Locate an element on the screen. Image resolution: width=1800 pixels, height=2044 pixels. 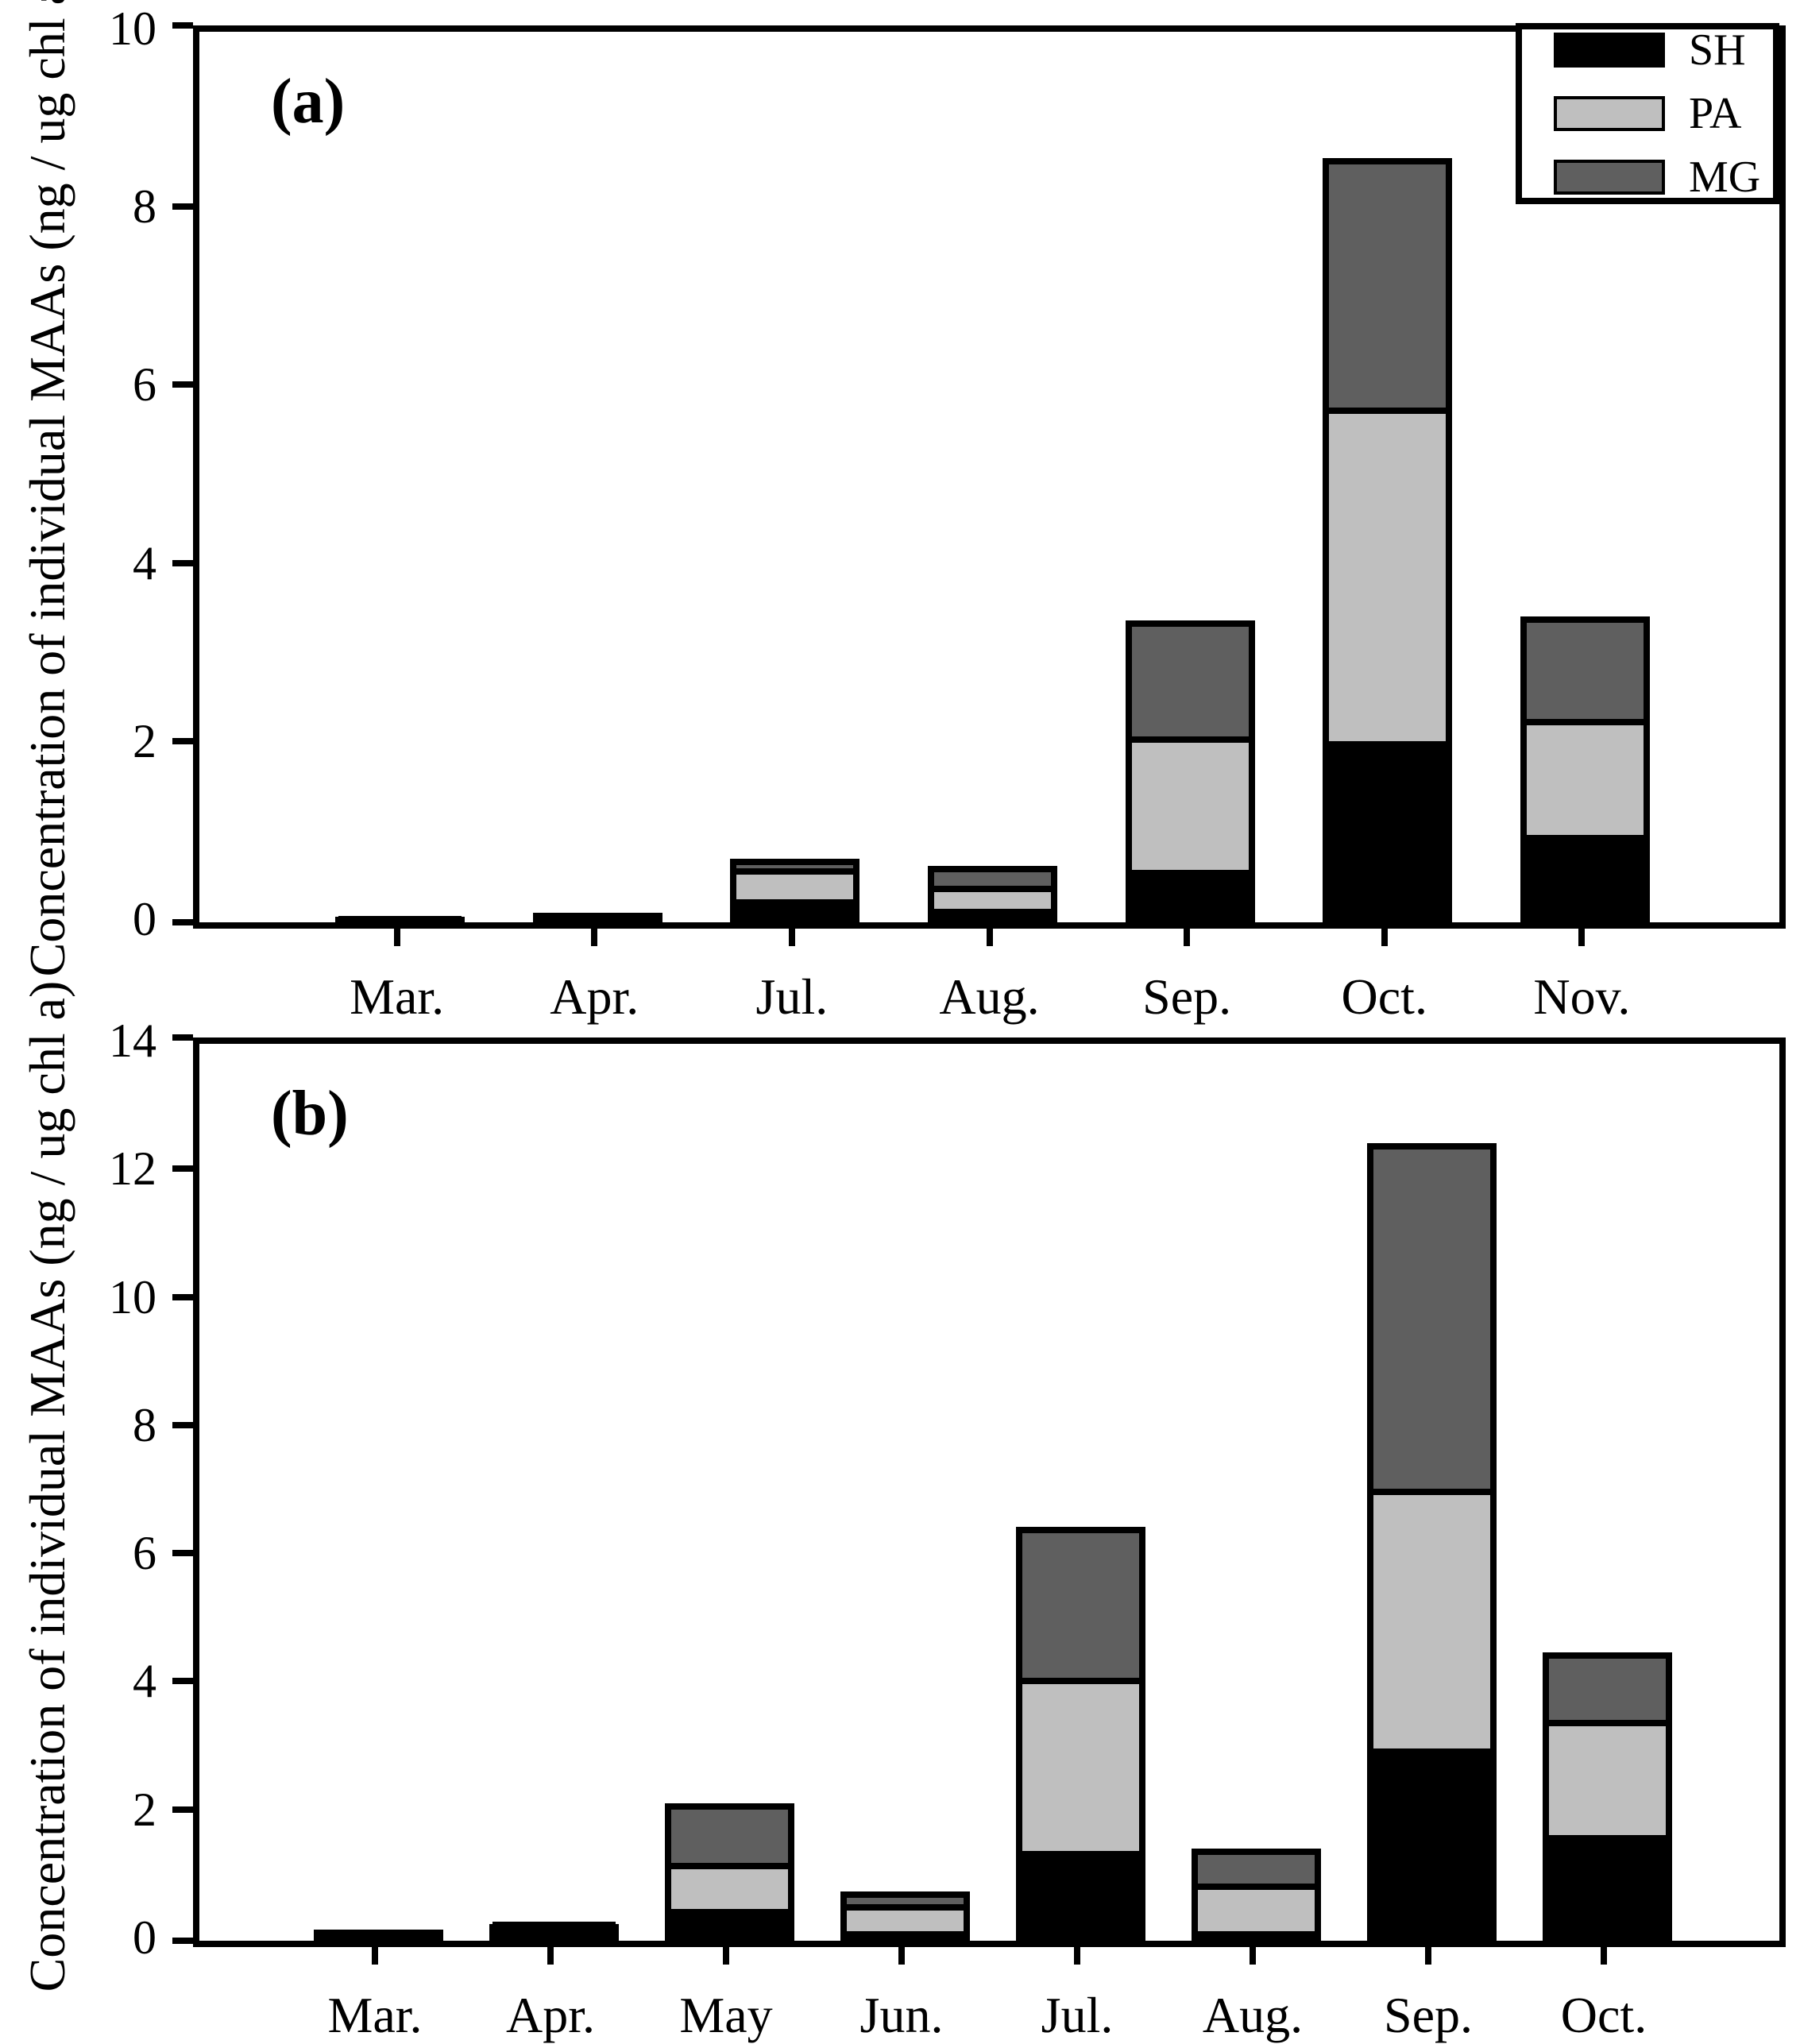
y-tick-label: 6 is located at coordinates (144, 1553).